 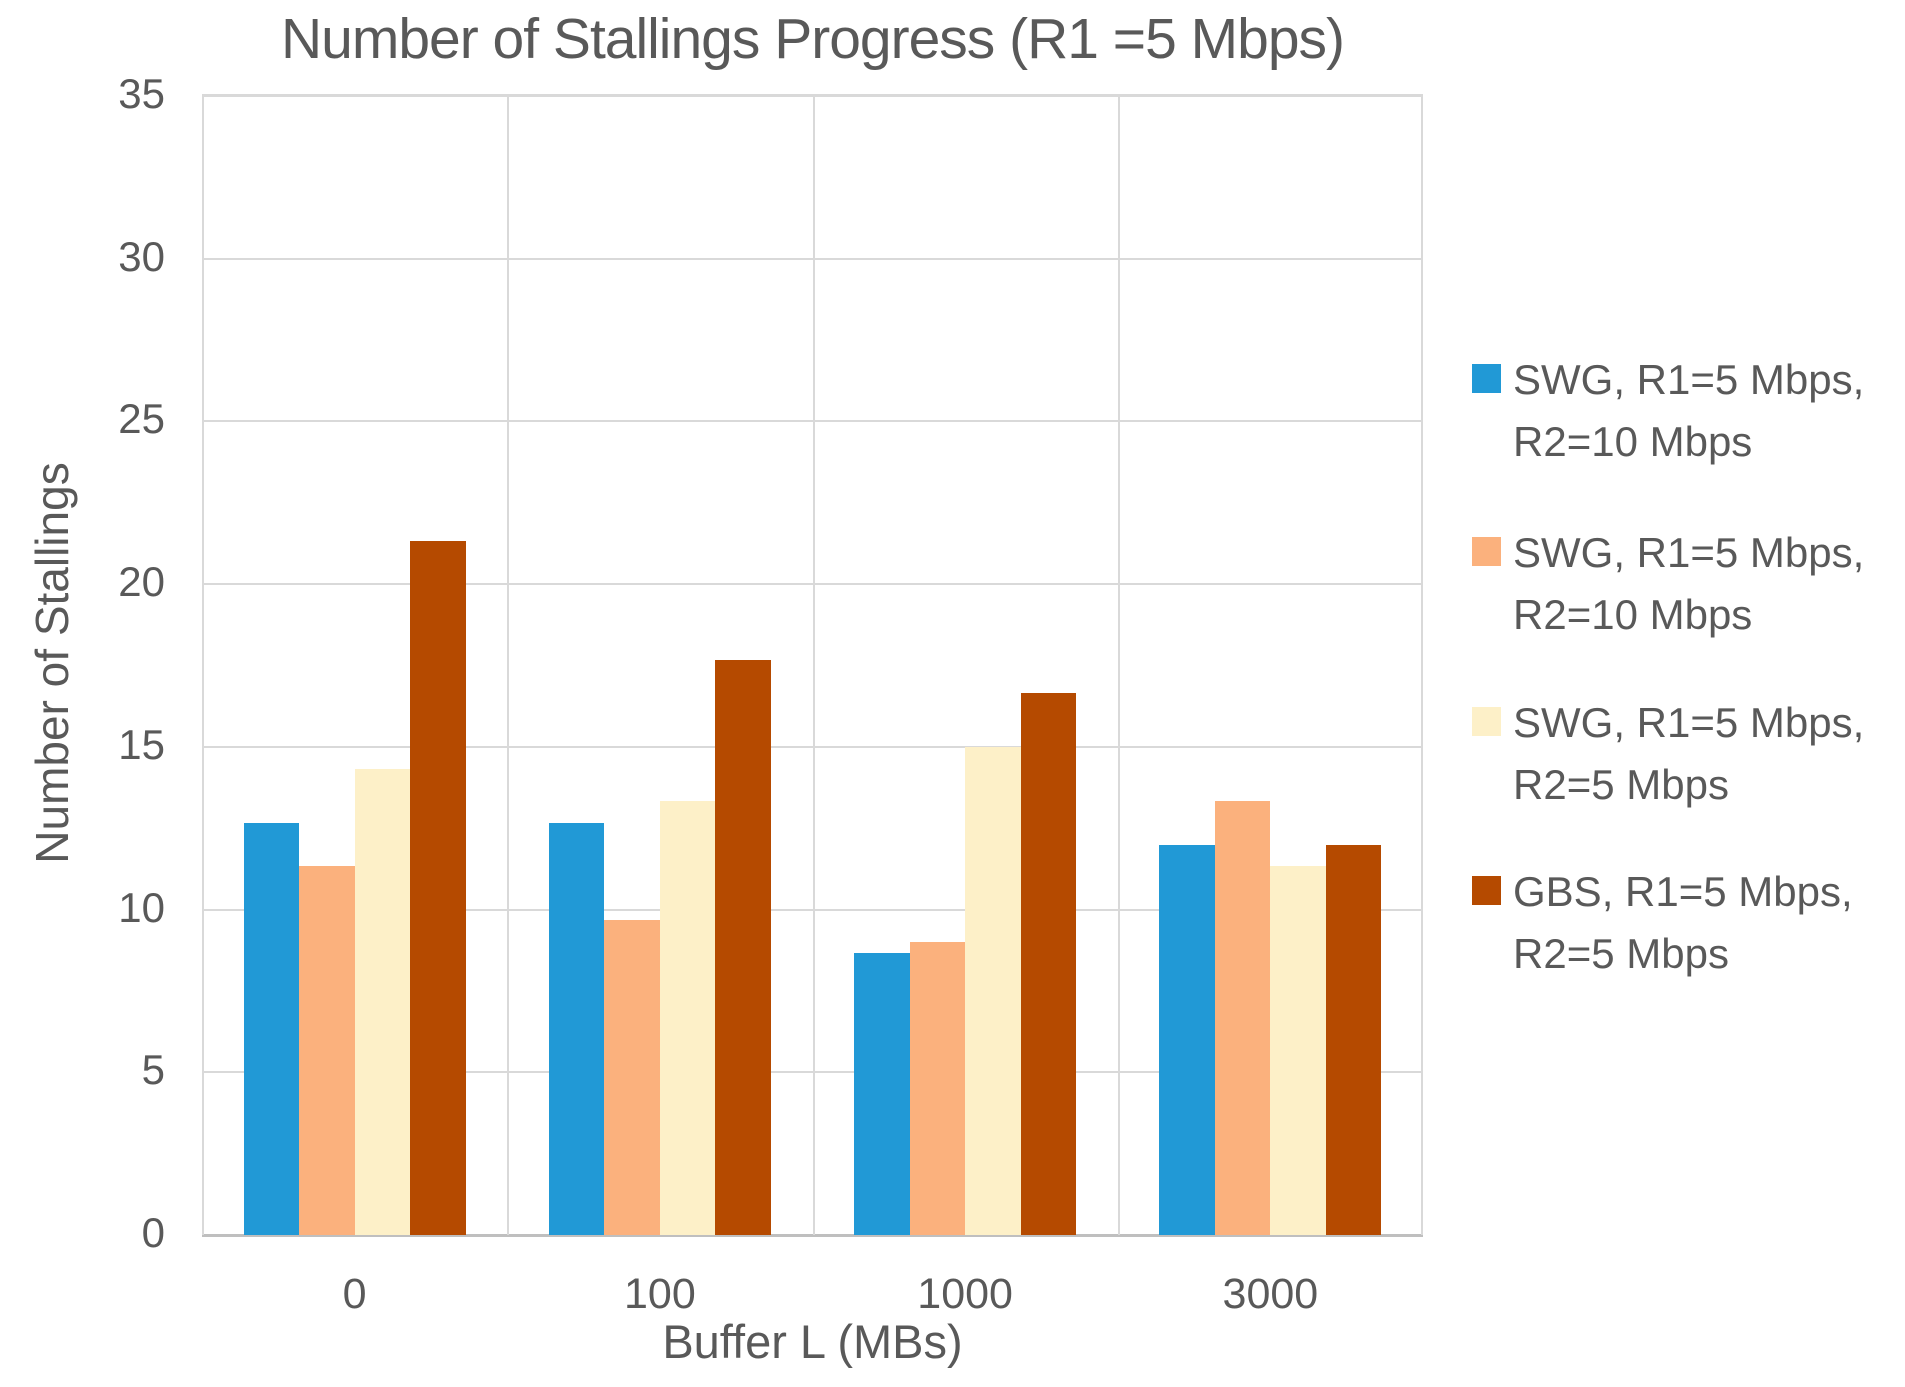 What do you see at coordinates (327, 1050) in the screenshot?
I see `bar-series2-x0` at bounding box center [327, 1050].